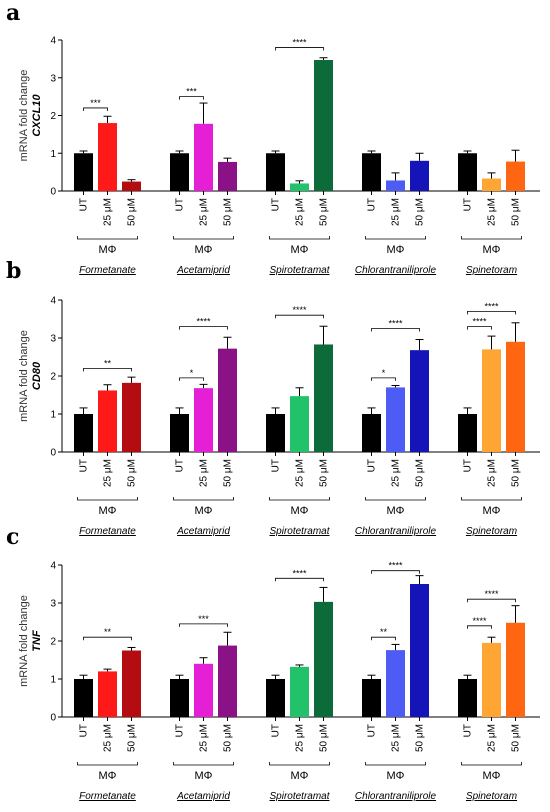 The height and width of the screenshot is (812, 550). I want to click on y-tick-label: 2, so click(53, 642).